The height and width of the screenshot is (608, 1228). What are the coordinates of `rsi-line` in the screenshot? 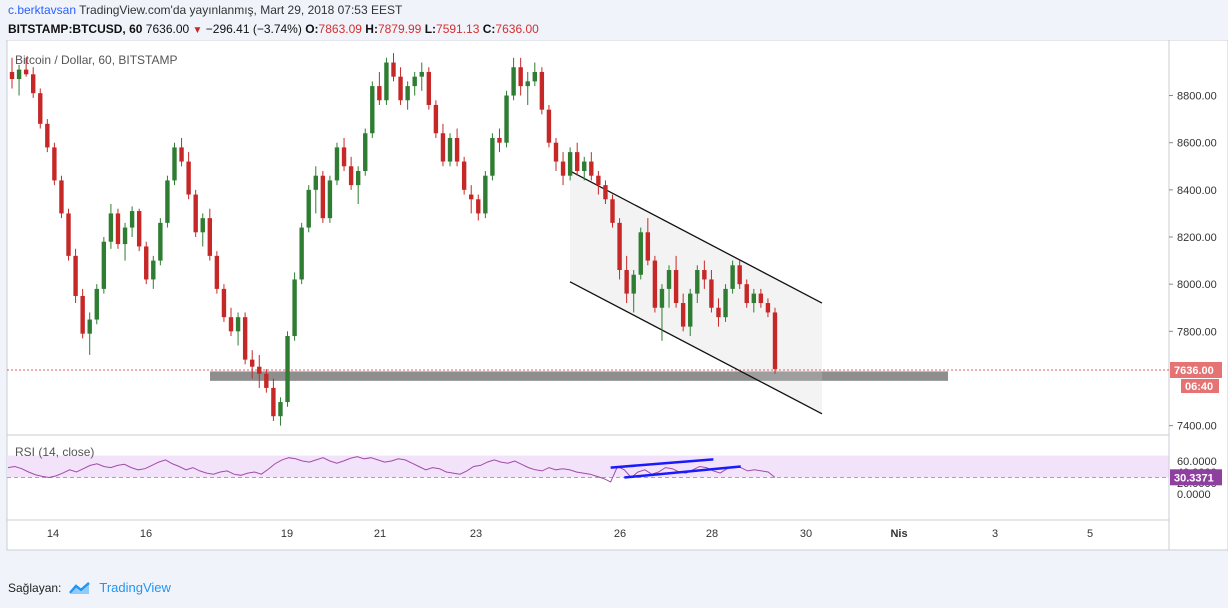 It's located at (391, 469).